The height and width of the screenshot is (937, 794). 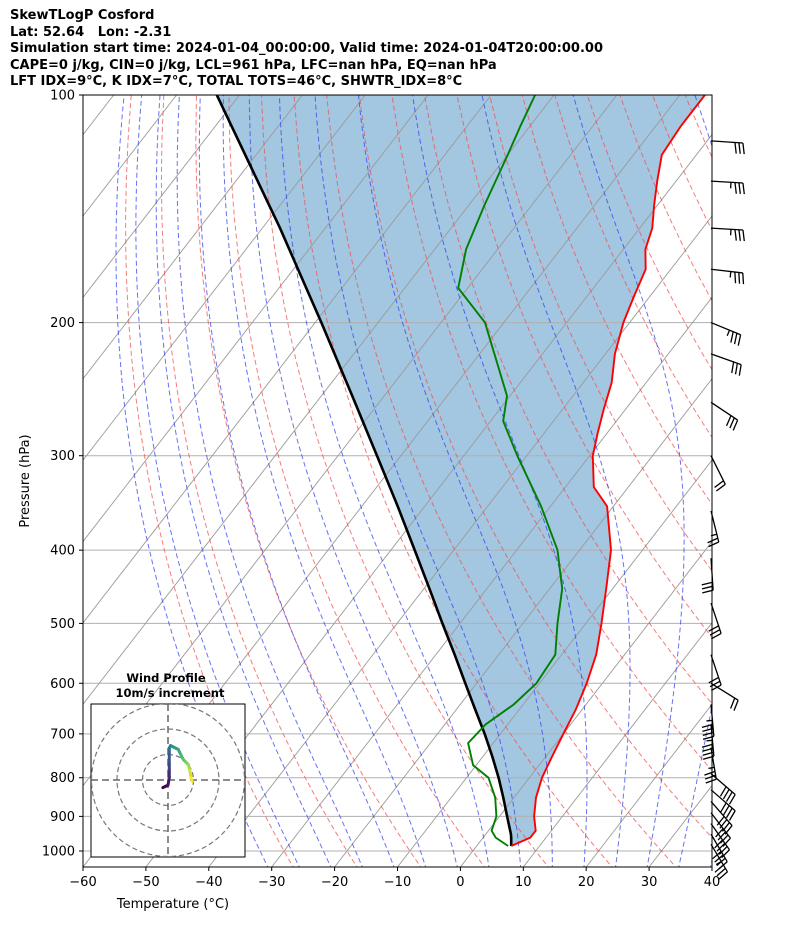 I want to click on isotherm--130, so click(x=161, y=197).